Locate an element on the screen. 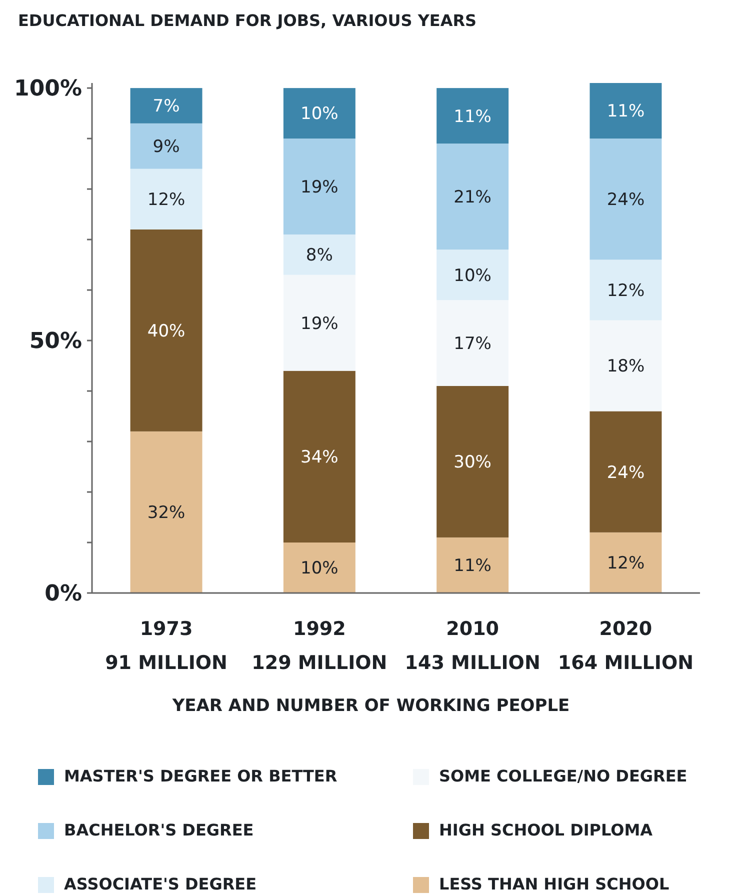 The image size is (730, 894). y-tick-label: 0% is located at coordinates (63, 594).